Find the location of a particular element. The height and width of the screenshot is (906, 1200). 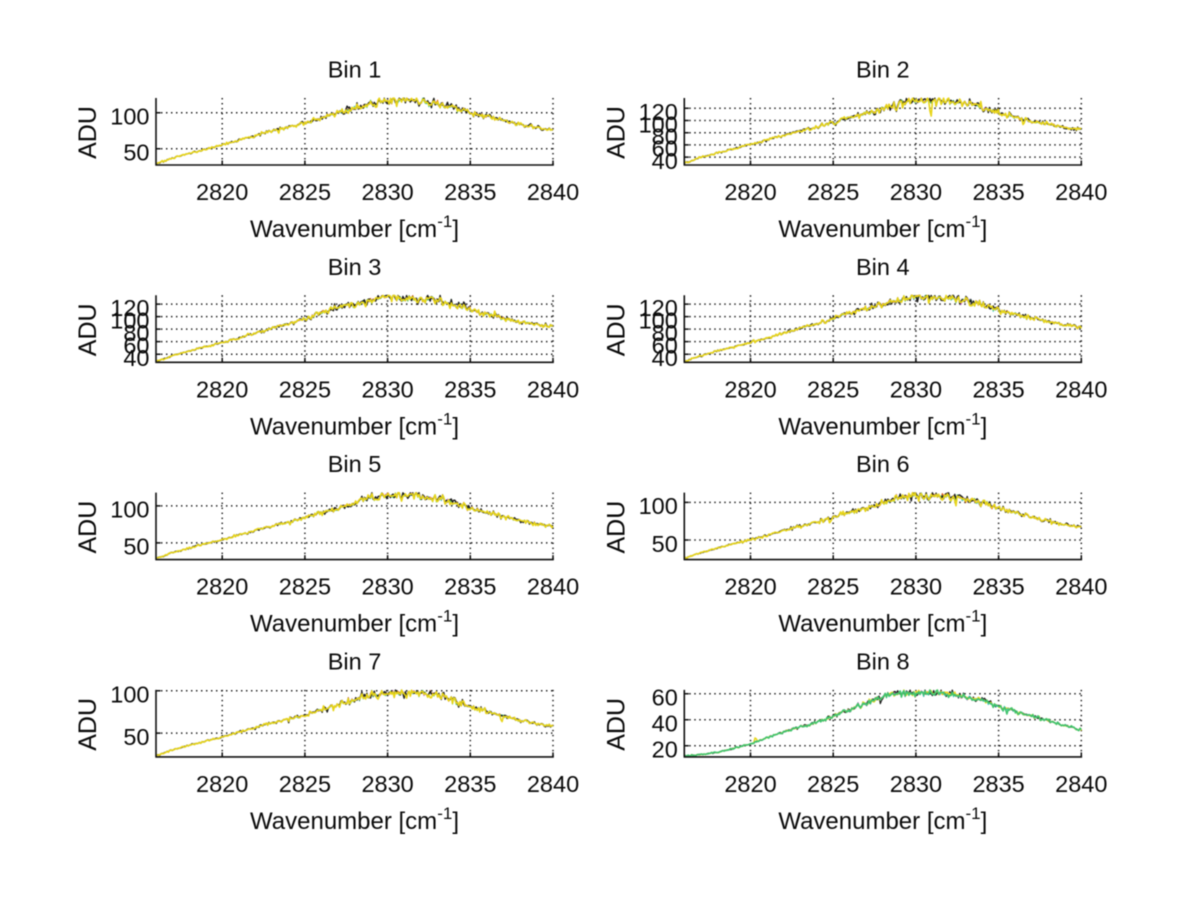

svg-text: Bin 4 is located at coordinates (883, 267).